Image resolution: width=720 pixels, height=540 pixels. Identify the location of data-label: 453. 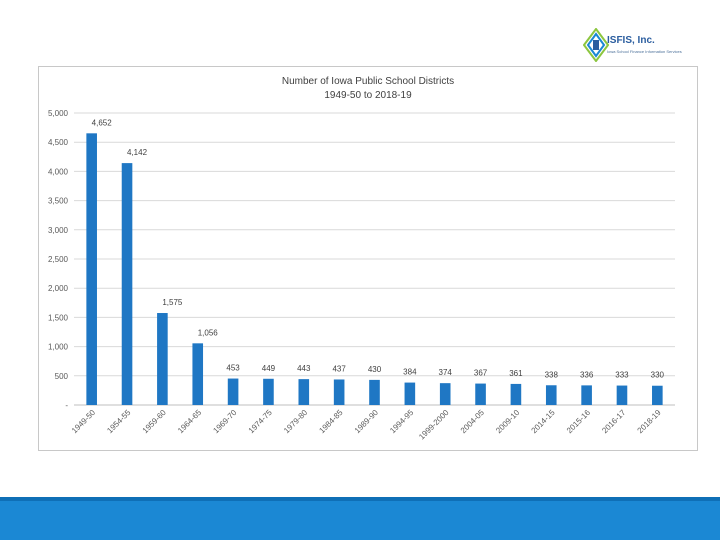
(233, 368).